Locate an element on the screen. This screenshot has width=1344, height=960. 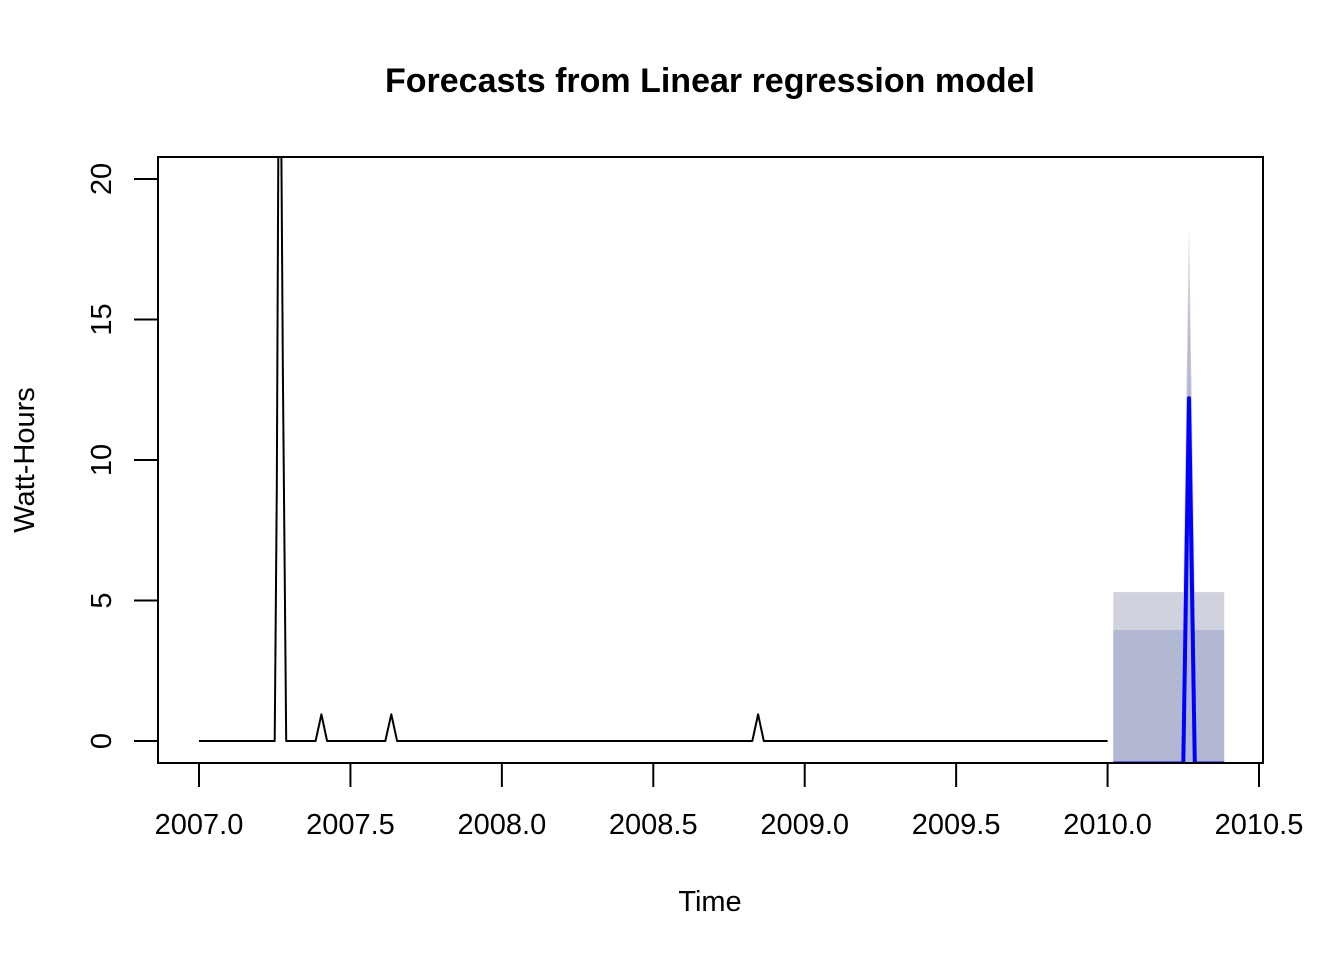
y-tick-label: 10 is located at coordinates (102, 460).